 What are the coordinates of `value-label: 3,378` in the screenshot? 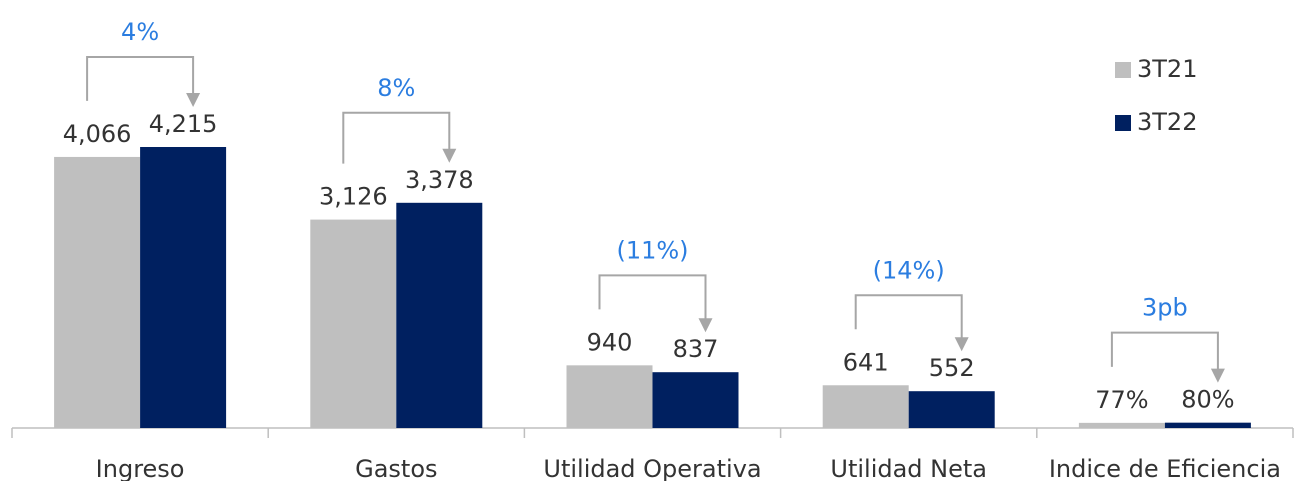 It's located at (439, 180).